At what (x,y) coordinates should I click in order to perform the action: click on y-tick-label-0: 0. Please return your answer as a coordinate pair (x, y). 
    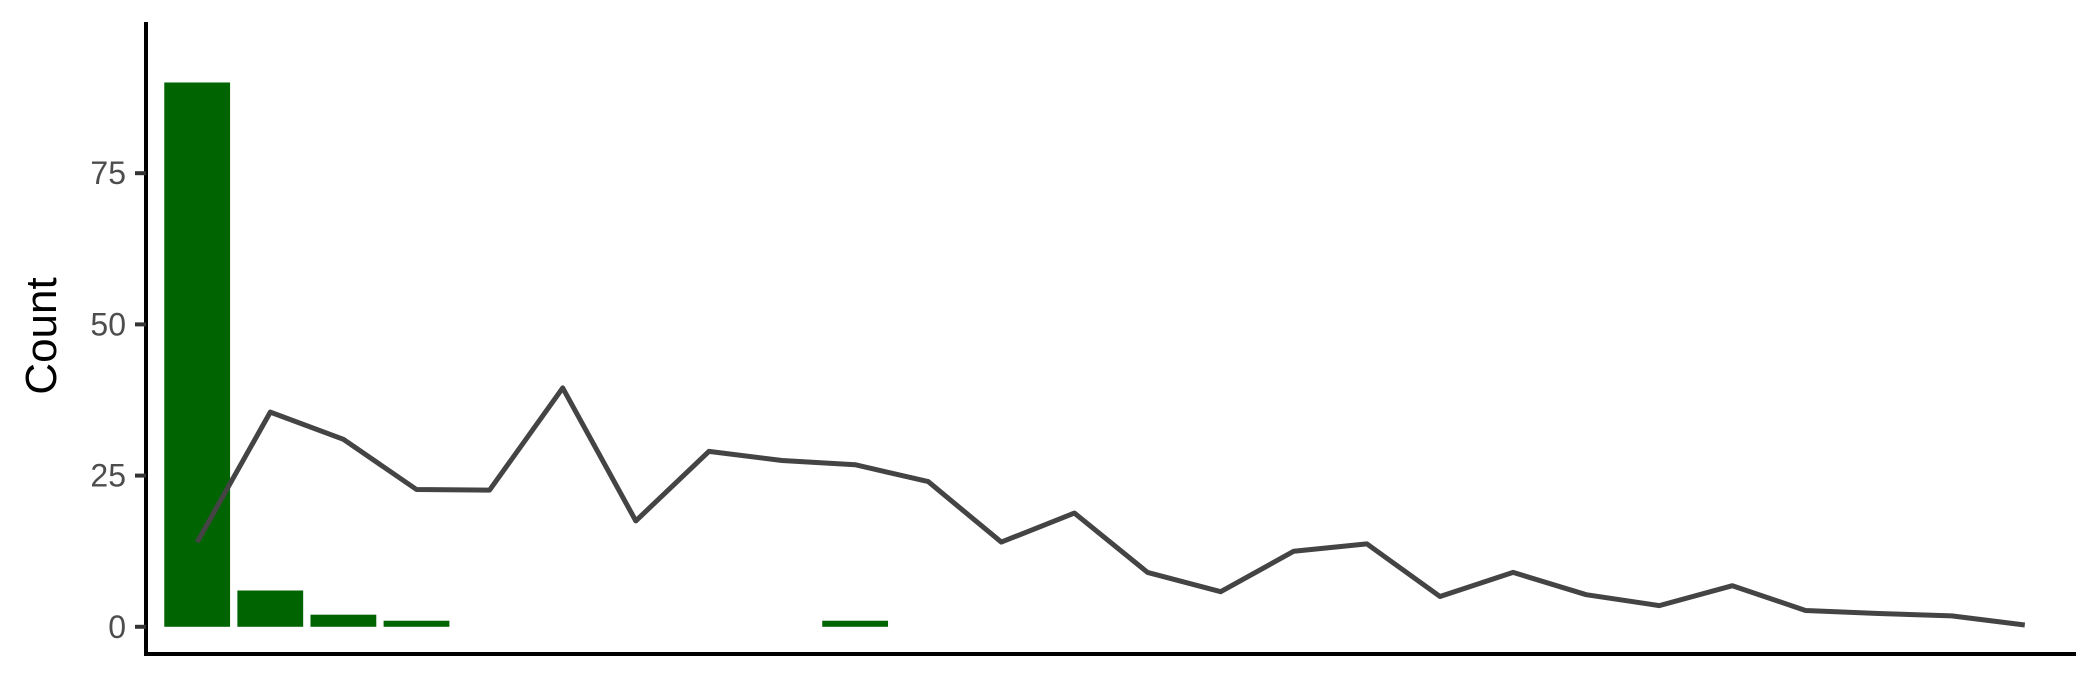
    Looking at the image, I should click on (117, 627).